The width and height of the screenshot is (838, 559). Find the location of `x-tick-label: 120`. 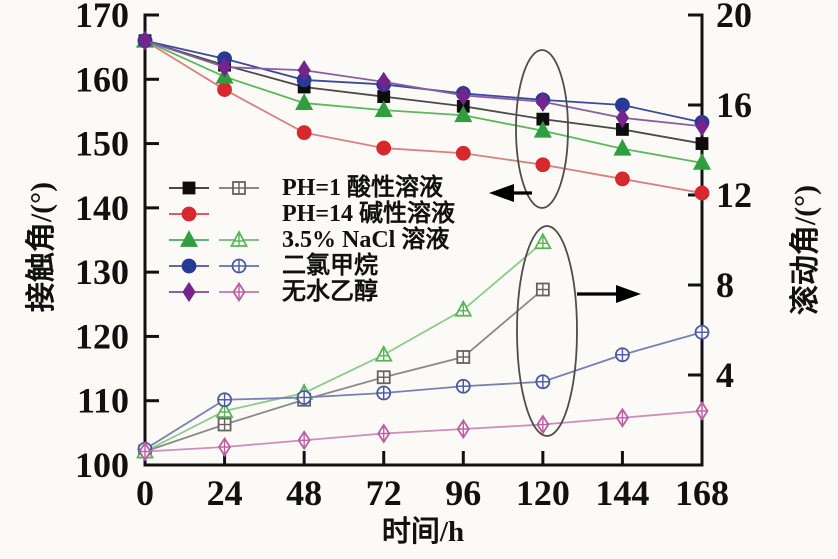

x-tick-label: 120 is located at coordinates (543, 493).